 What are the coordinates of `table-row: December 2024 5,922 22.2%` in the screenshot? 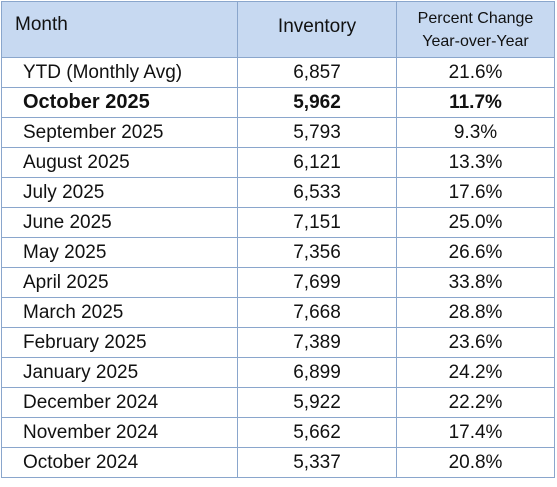 It's located at (278, 402).